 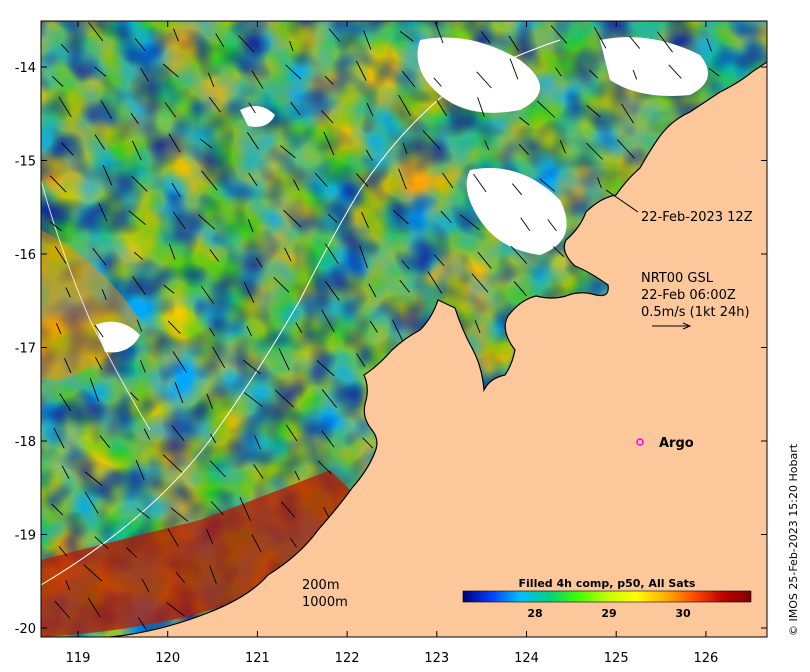 What do you see at coordinates (793, 539) in the screenshot?
I see `credit-text: © IMOS 25-Feb-2023 15:20 Hobart` at bounding box center [793, 539].